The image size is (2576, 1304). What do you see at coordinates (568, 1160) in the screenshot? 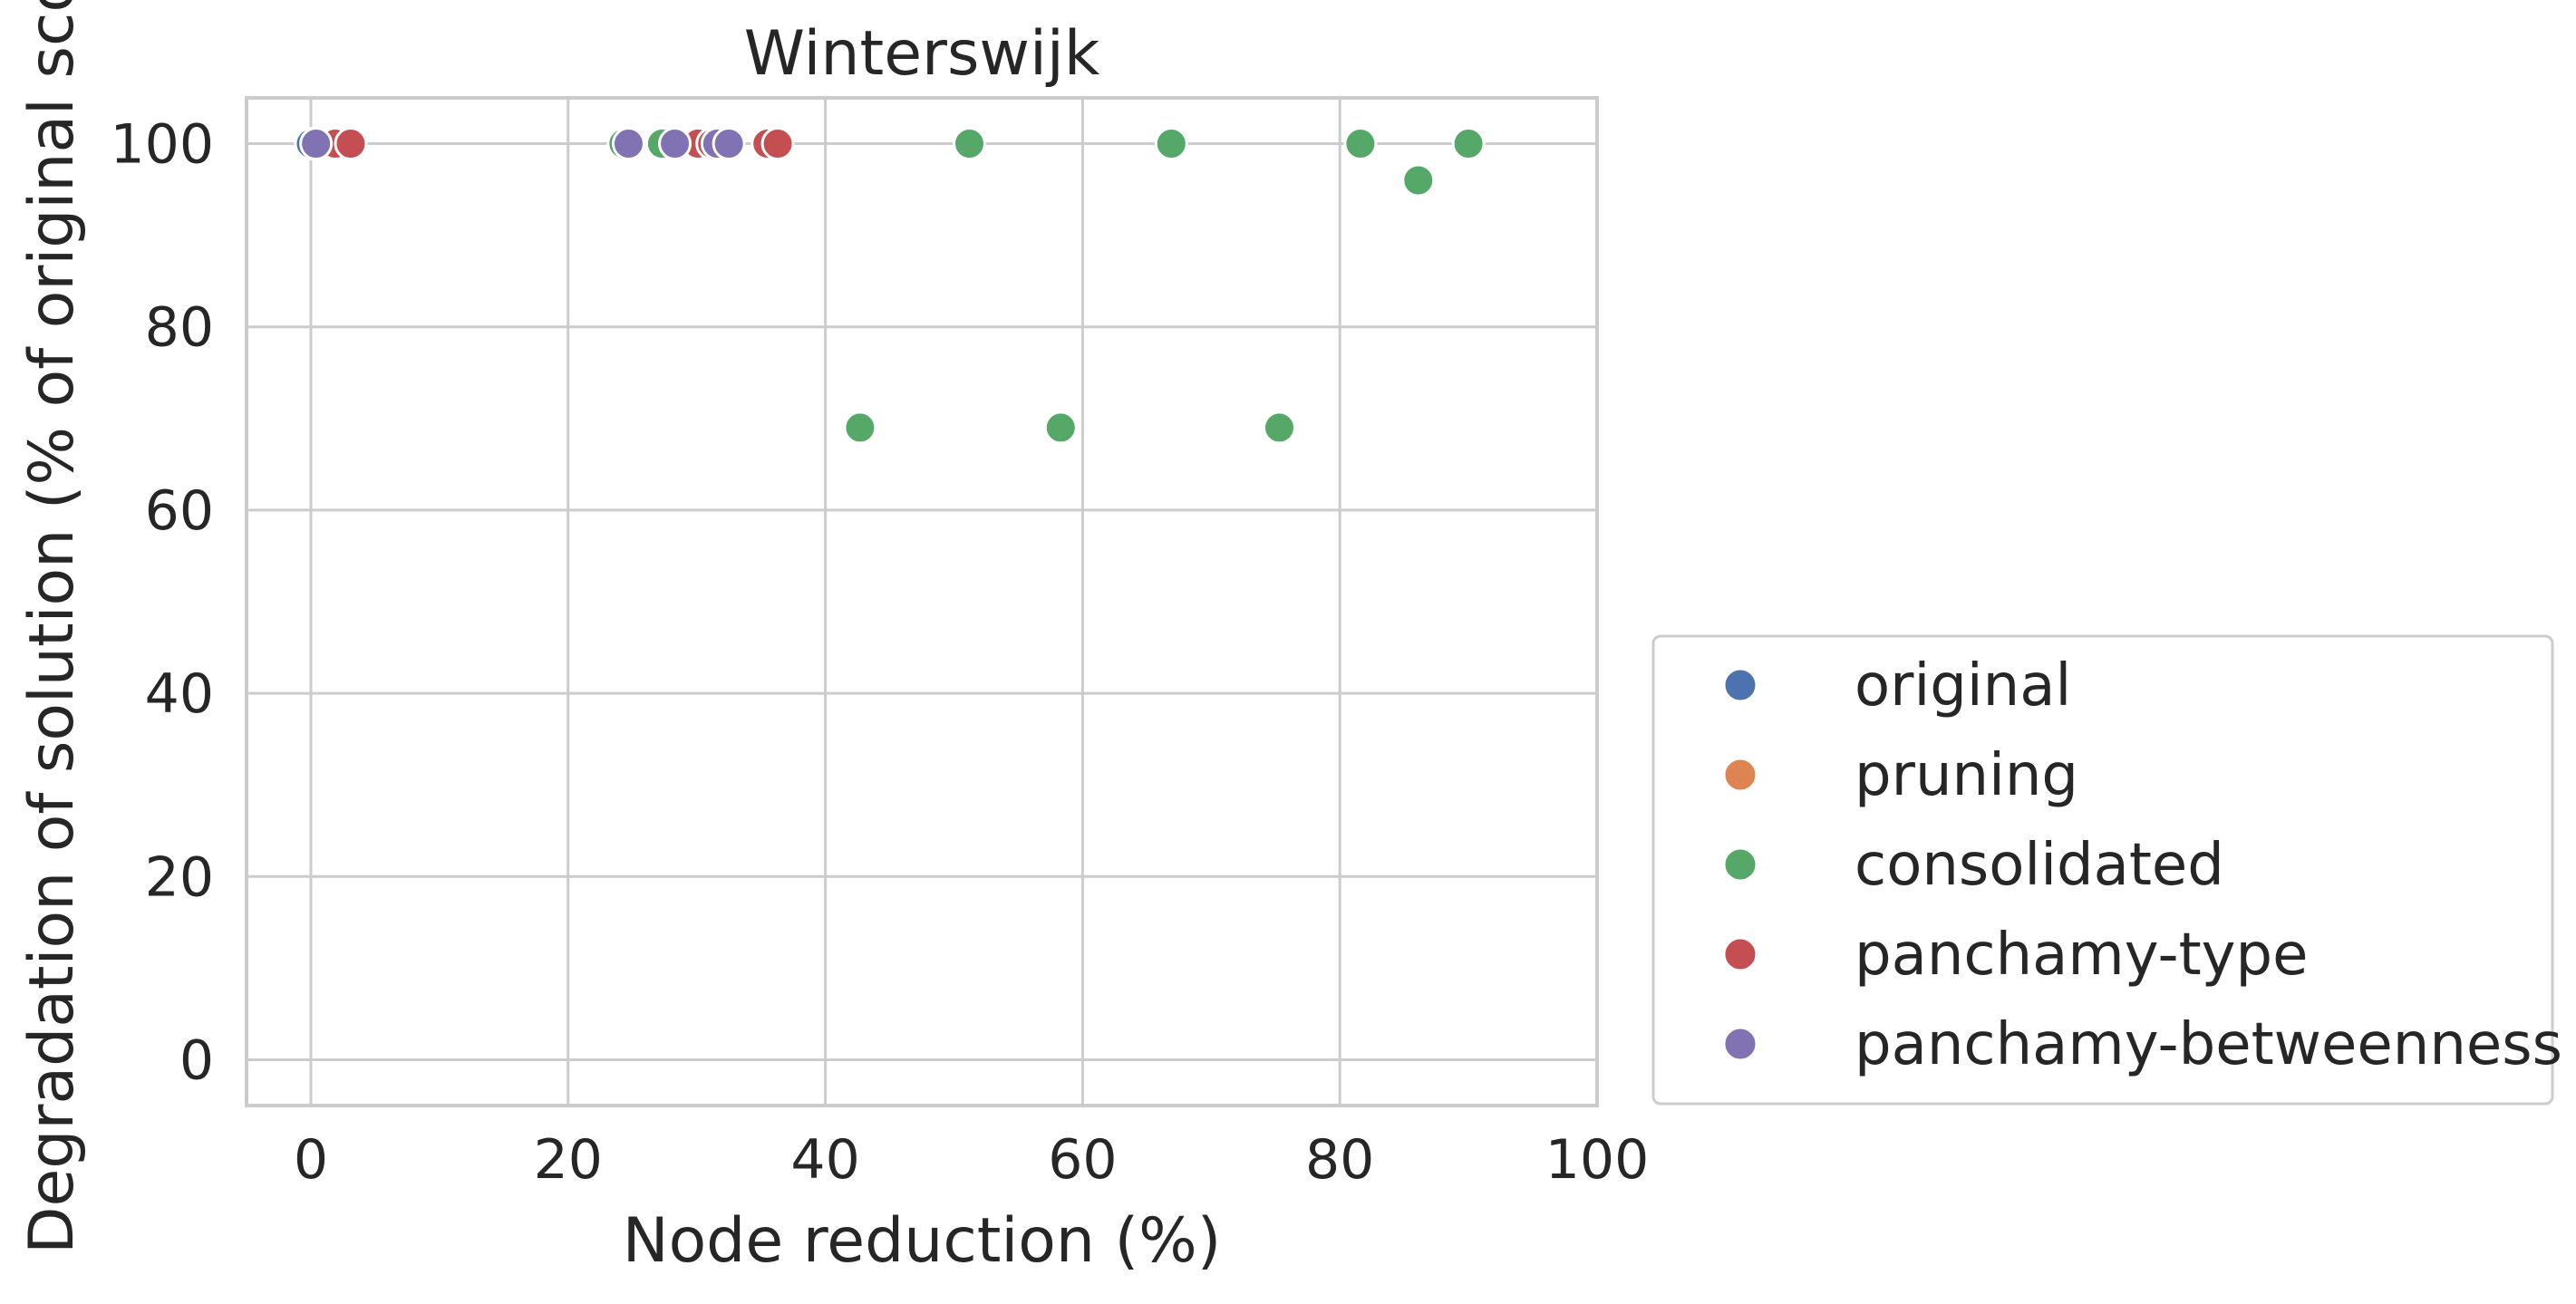
I see `x-tick-label: 20` at bounding box center [568, 1160].